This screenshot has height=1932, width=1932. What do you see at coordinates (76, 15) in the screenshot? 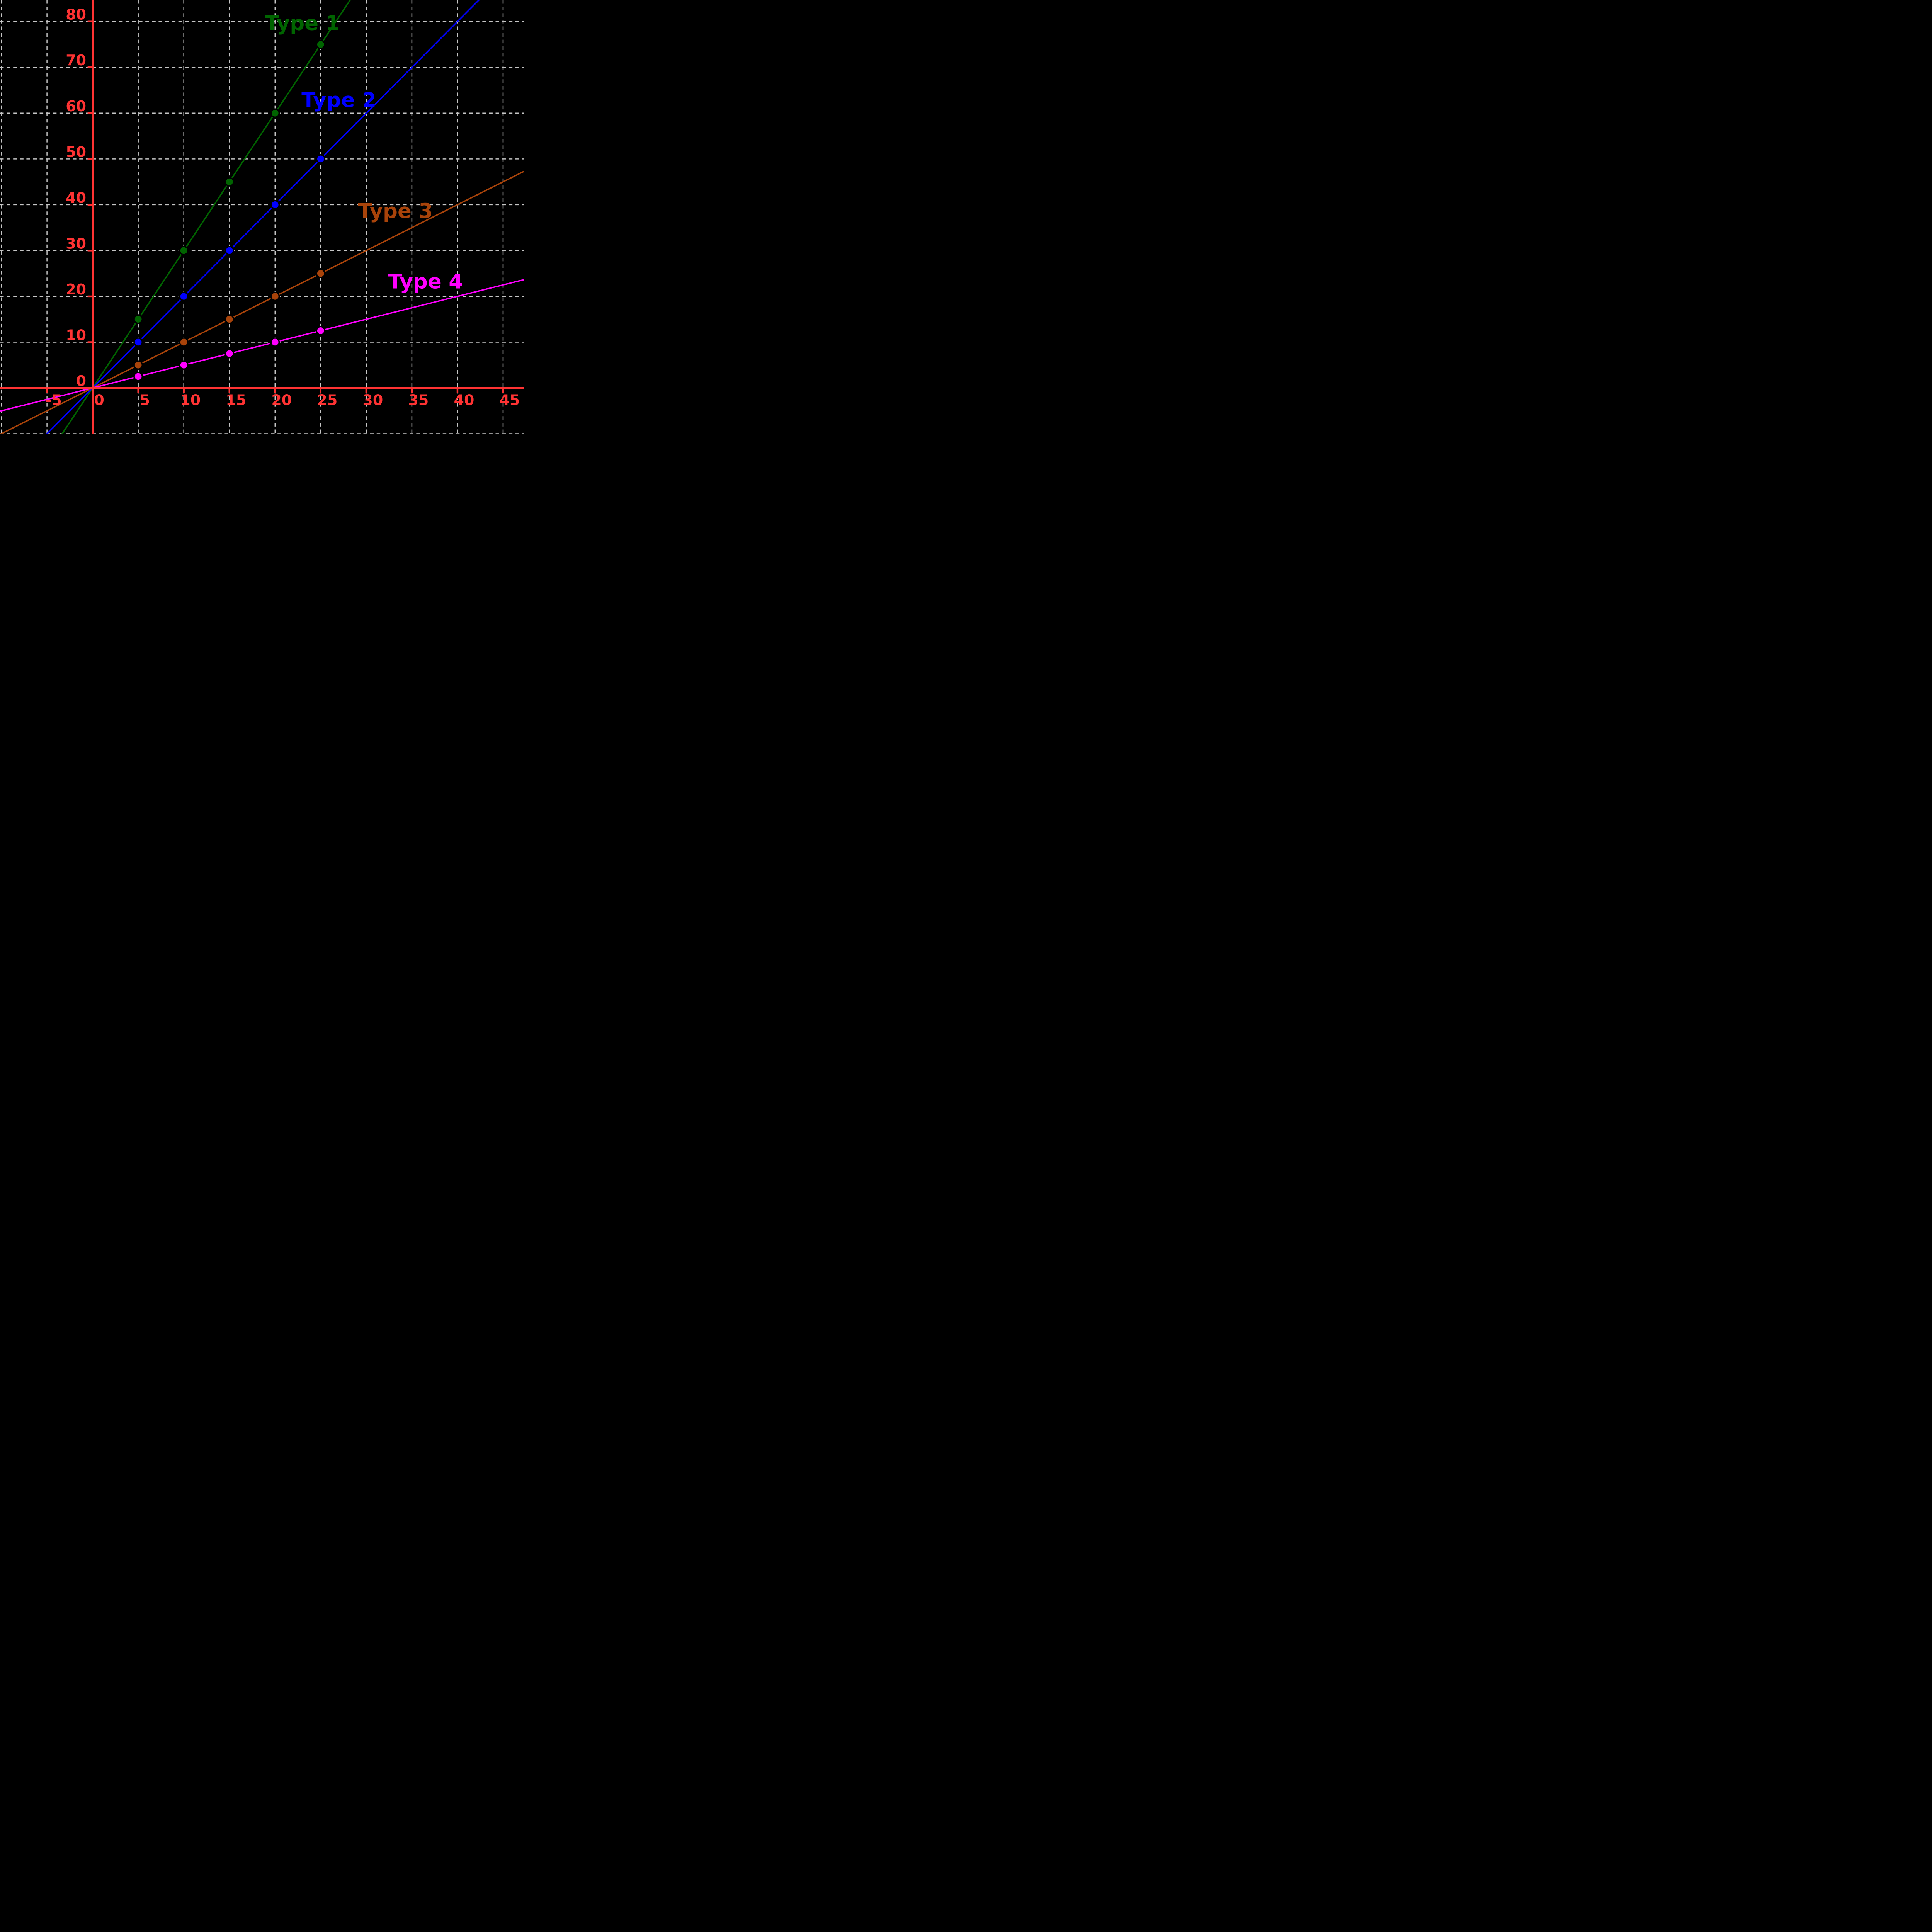
I see `y-tick-label: 80` at bounding box center [76, 15].